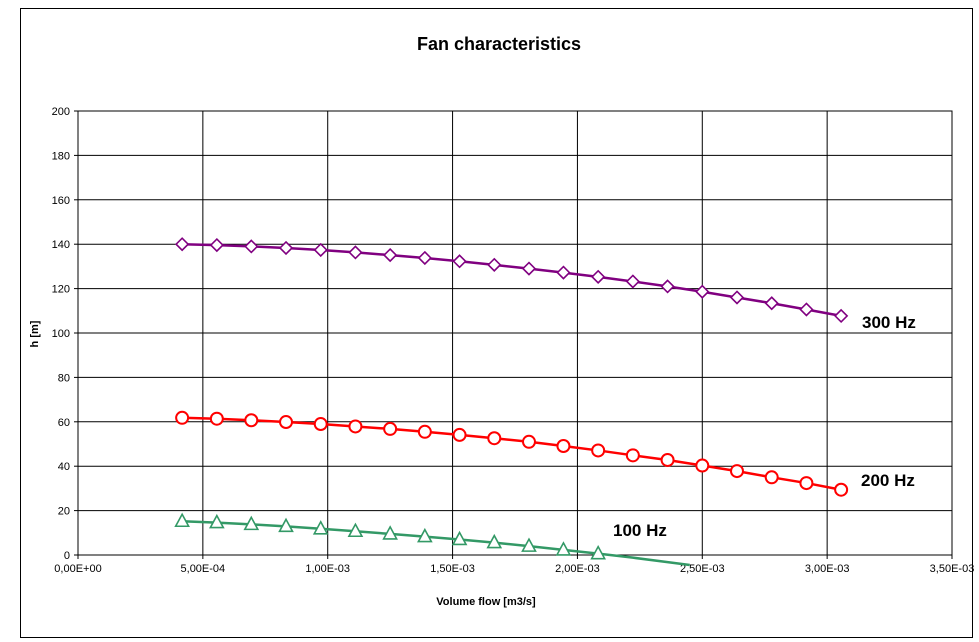 This screenshot has width=979, height=642. Describe the element at coordinates (64, 467) in the screenshot. I see `y-tick-label: 40` at that location.